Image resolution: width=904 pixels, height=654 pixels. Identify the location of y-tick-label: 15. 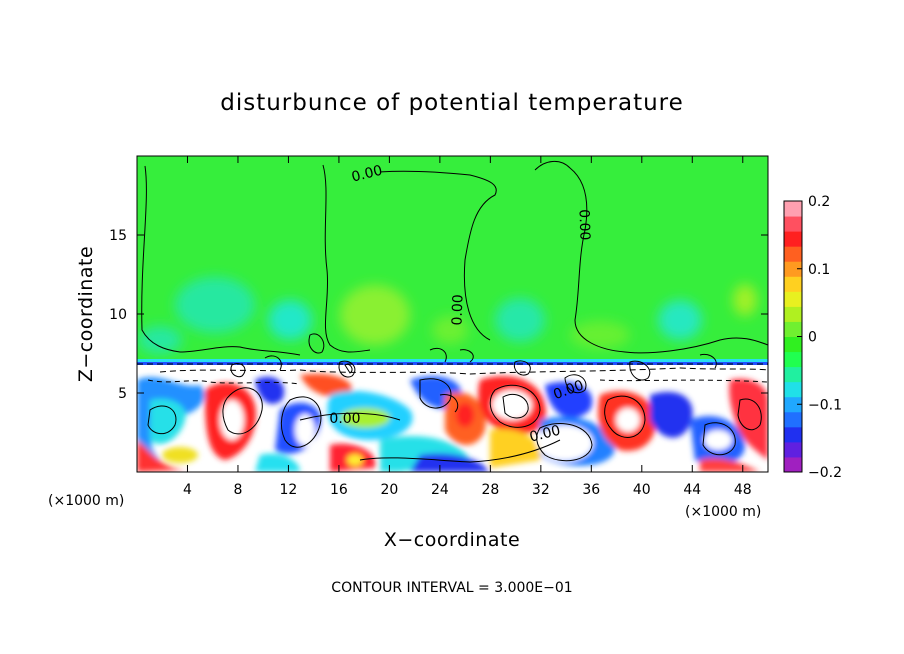
(118, 236).